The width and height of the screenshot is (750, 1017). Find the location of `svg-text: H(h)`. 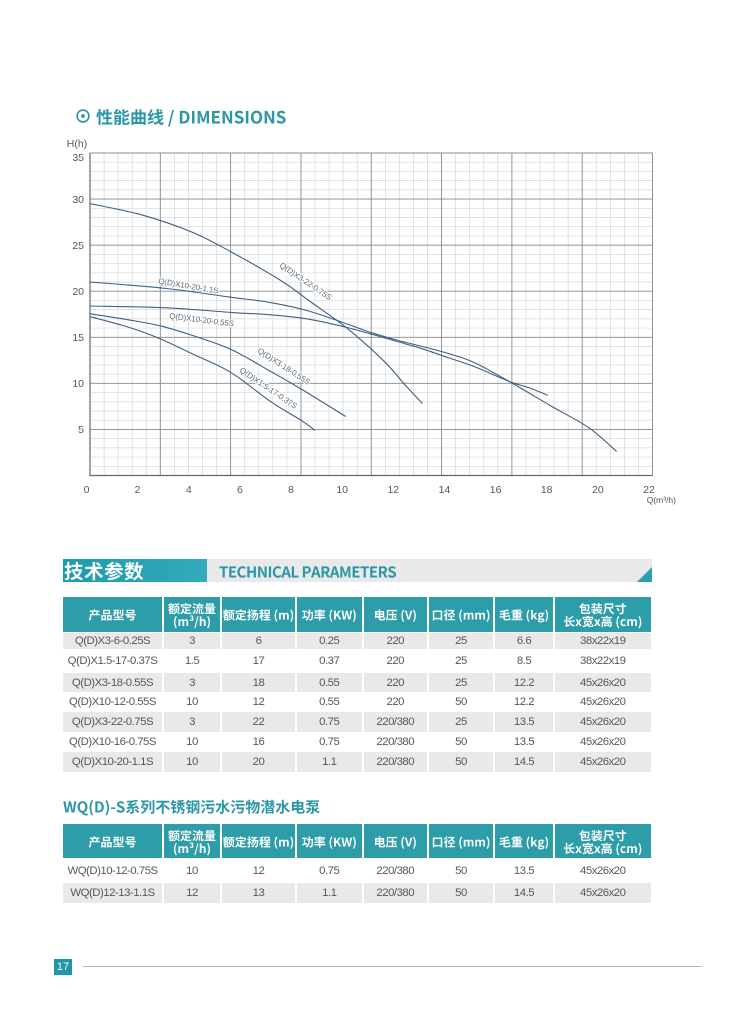

svg-text: H(h) is located at coordinates (77, 144).